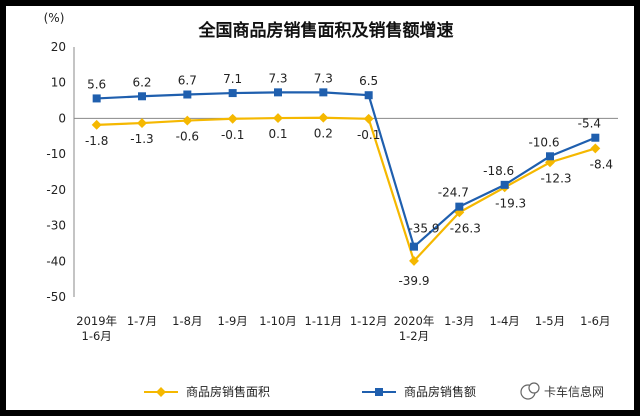 This screenshot has width=640, height=416. I want to click on data-label-sales: 6.2, so click(141, 82).